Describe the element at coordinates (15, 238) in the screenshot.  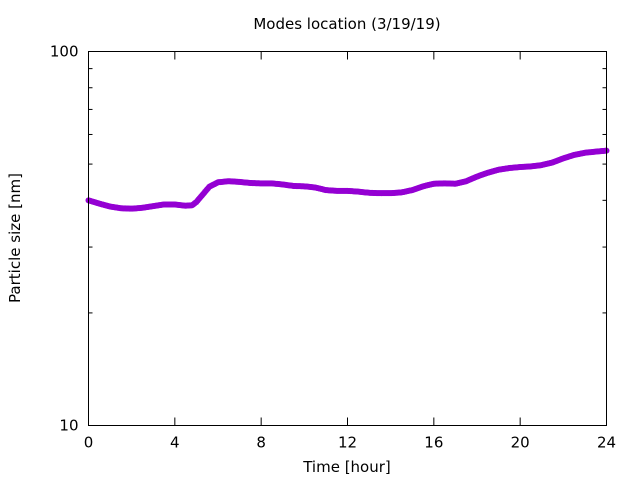
I see `y-axis-label: Particle size [nm]` at that location.